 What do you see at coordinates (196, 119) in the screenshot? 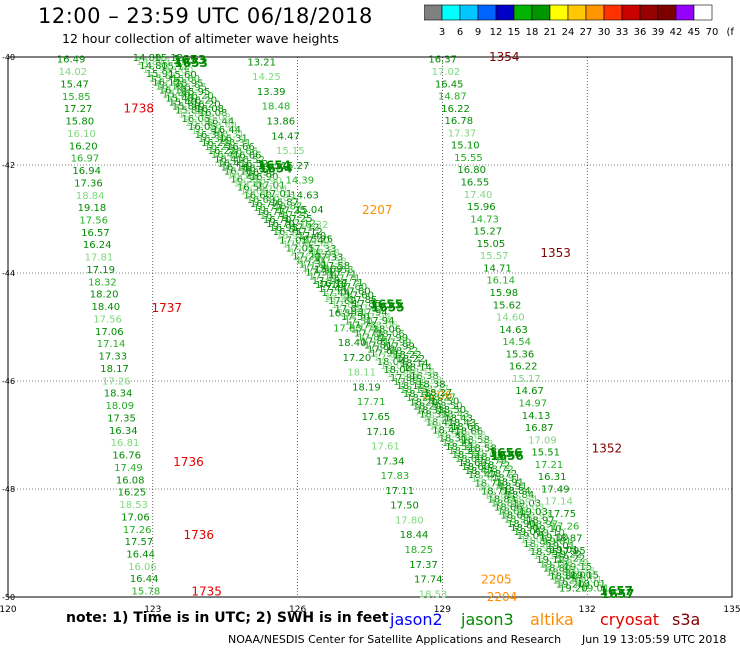
I see `swh-value: 16.05` at bounding box center [196, 119].